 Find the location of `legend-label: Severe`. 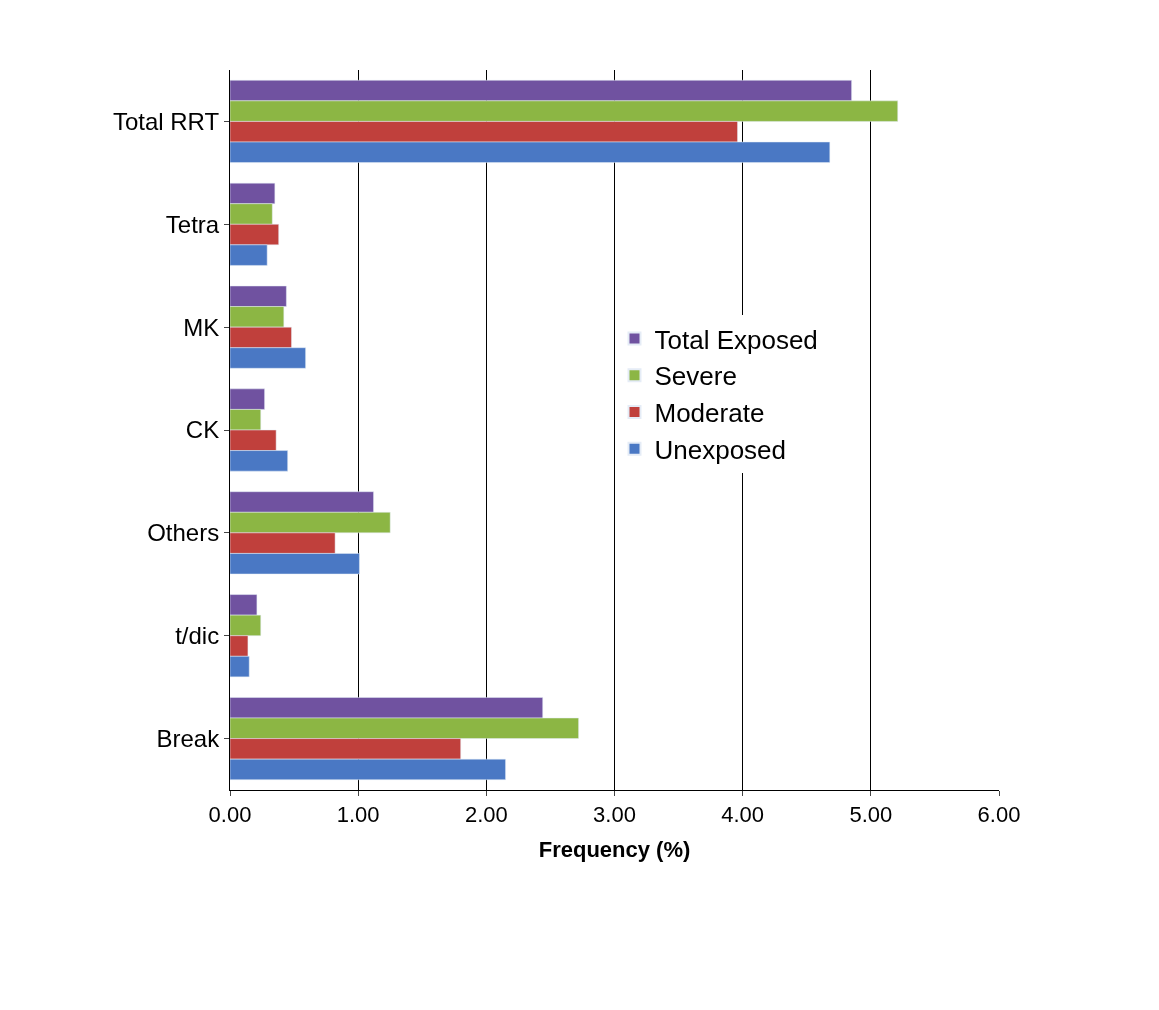

legend-label: Severe is located at coordinates (695, 376).